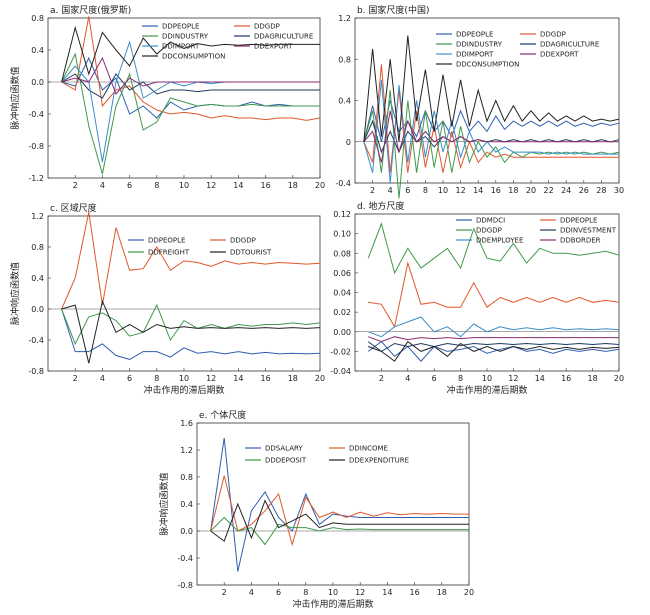 Image resolution: width=650 pixels, height=615 pixels. I want to click on y-tick-label: 0.04, so click(342, 293).